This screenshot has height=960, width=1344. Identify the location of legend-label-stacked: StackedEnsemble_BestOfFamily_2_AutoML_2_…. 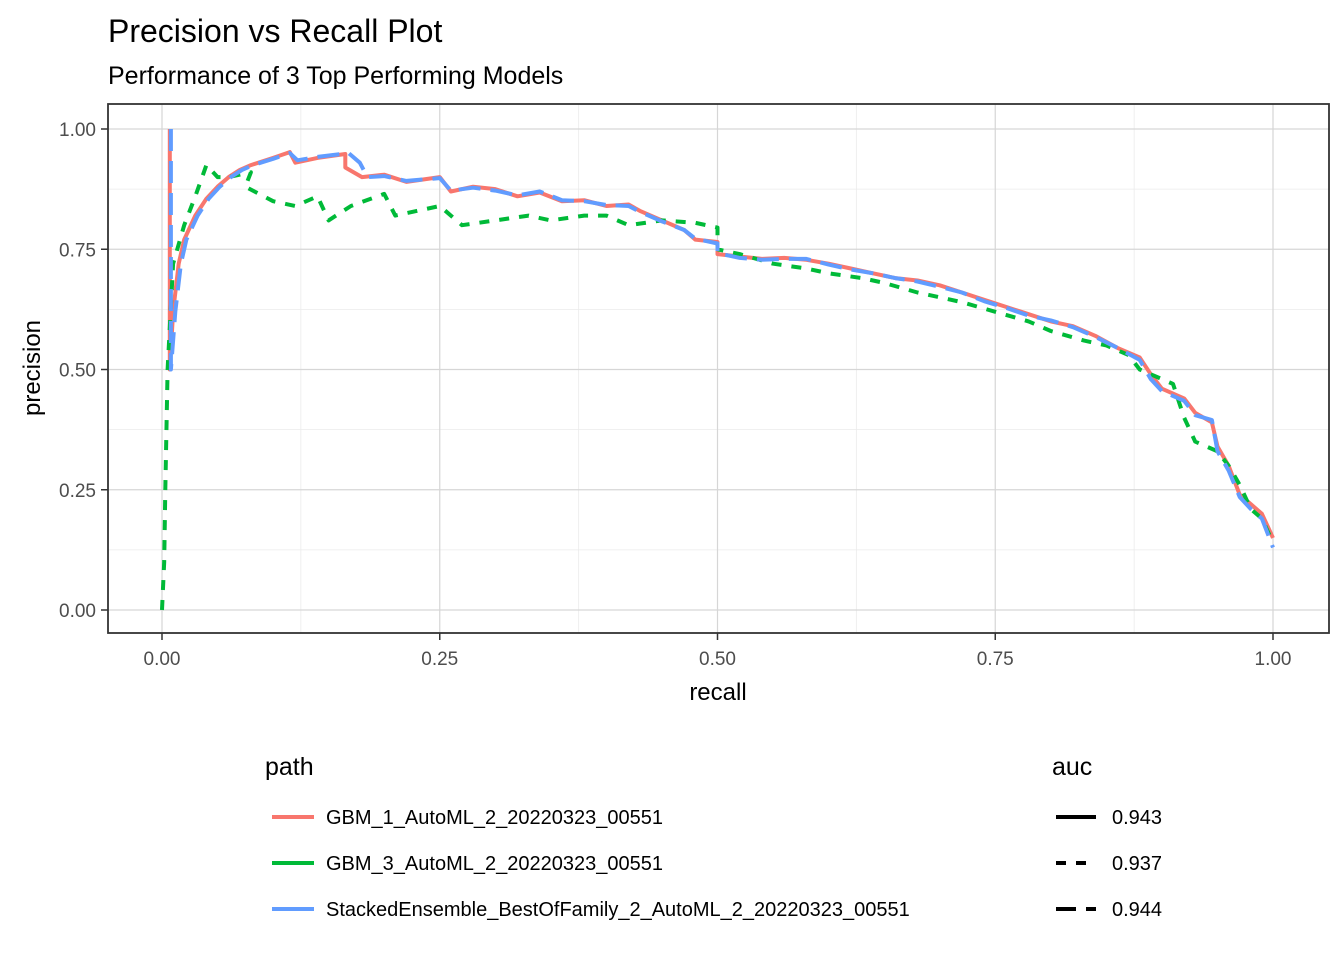
(618, 910).